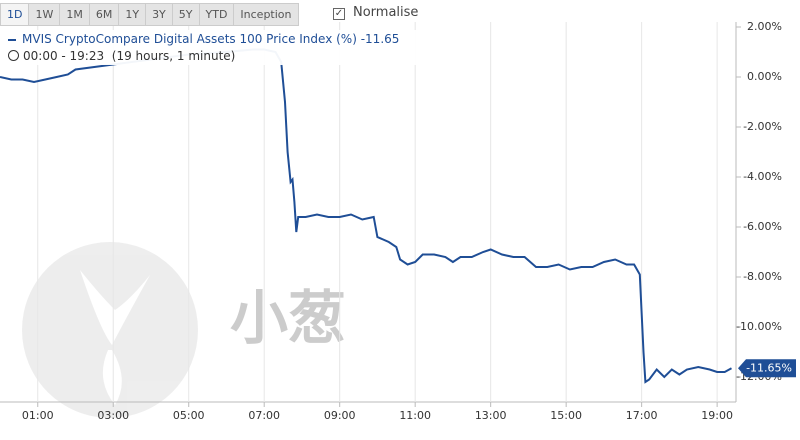 The width and height of the screenshot is (800, 440). Describe the element at coordinates (38, 415) in the screenshot. I see `x-tick-label: 01:00` at that location.